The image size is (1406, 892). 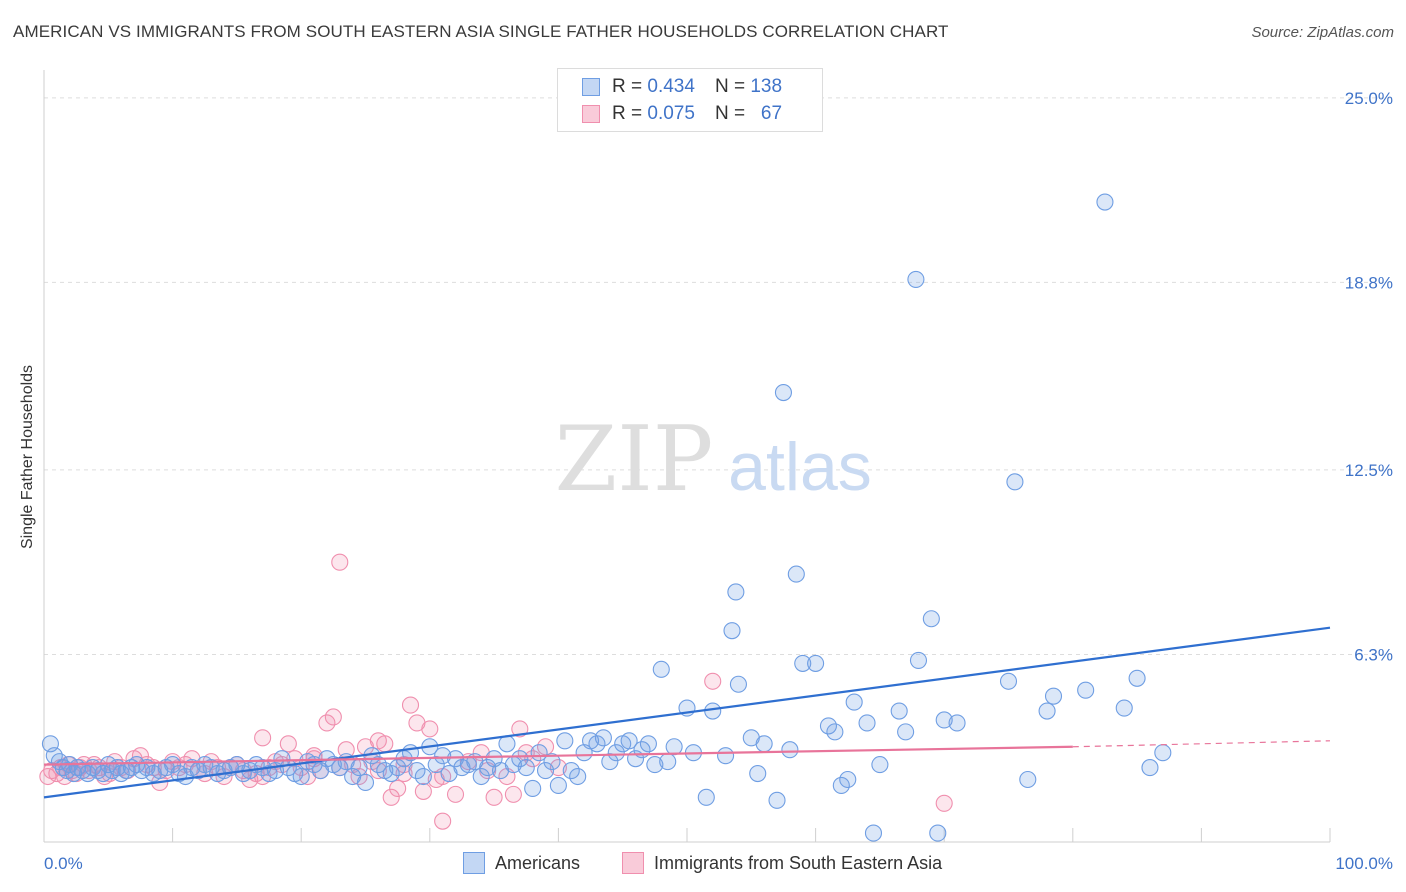 What do you see at coordinates (521, 863) in the screenshot?
I see `legend-item-americans: Americans` at bounding box center [521, 863].